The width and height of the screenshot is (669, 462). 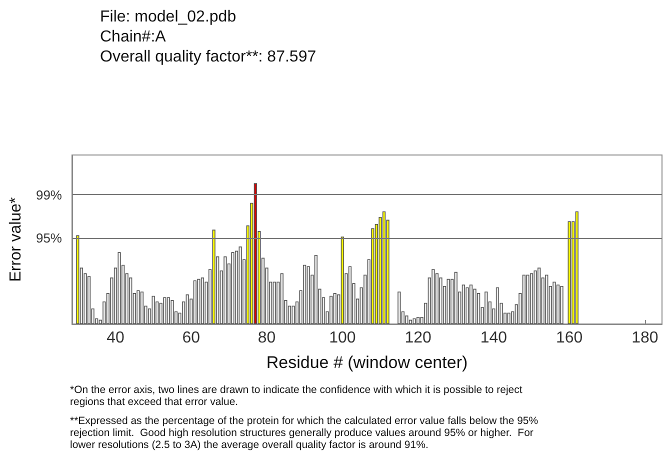 What do you see at coordinates (569, 338) in the screenshot?
I see `x-tick-label: 160` at bounding box center [569, 338].